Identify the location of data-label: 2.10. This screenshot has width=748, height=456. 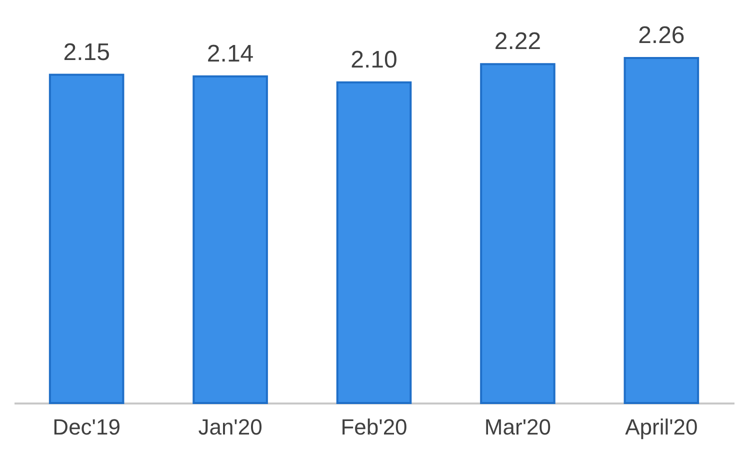
(374, 60).